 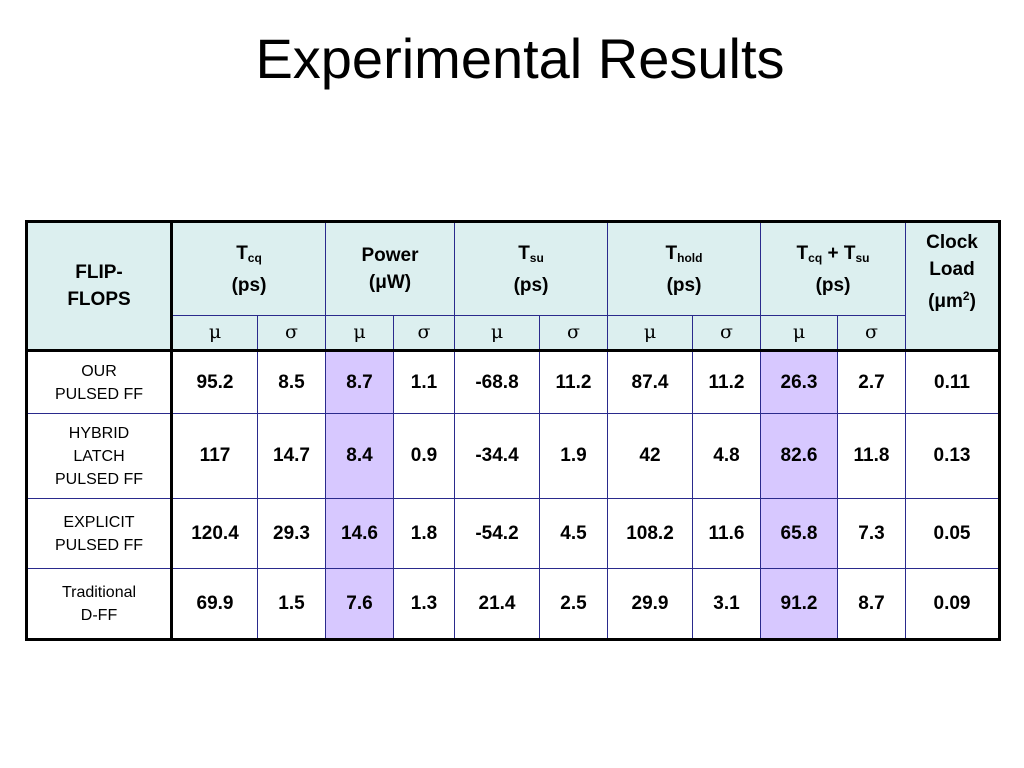 What do you see at coordinates (360, 604) in the screenshot?
I see `cell-value-highlight: 7.6` at bounding box center [360, 604].